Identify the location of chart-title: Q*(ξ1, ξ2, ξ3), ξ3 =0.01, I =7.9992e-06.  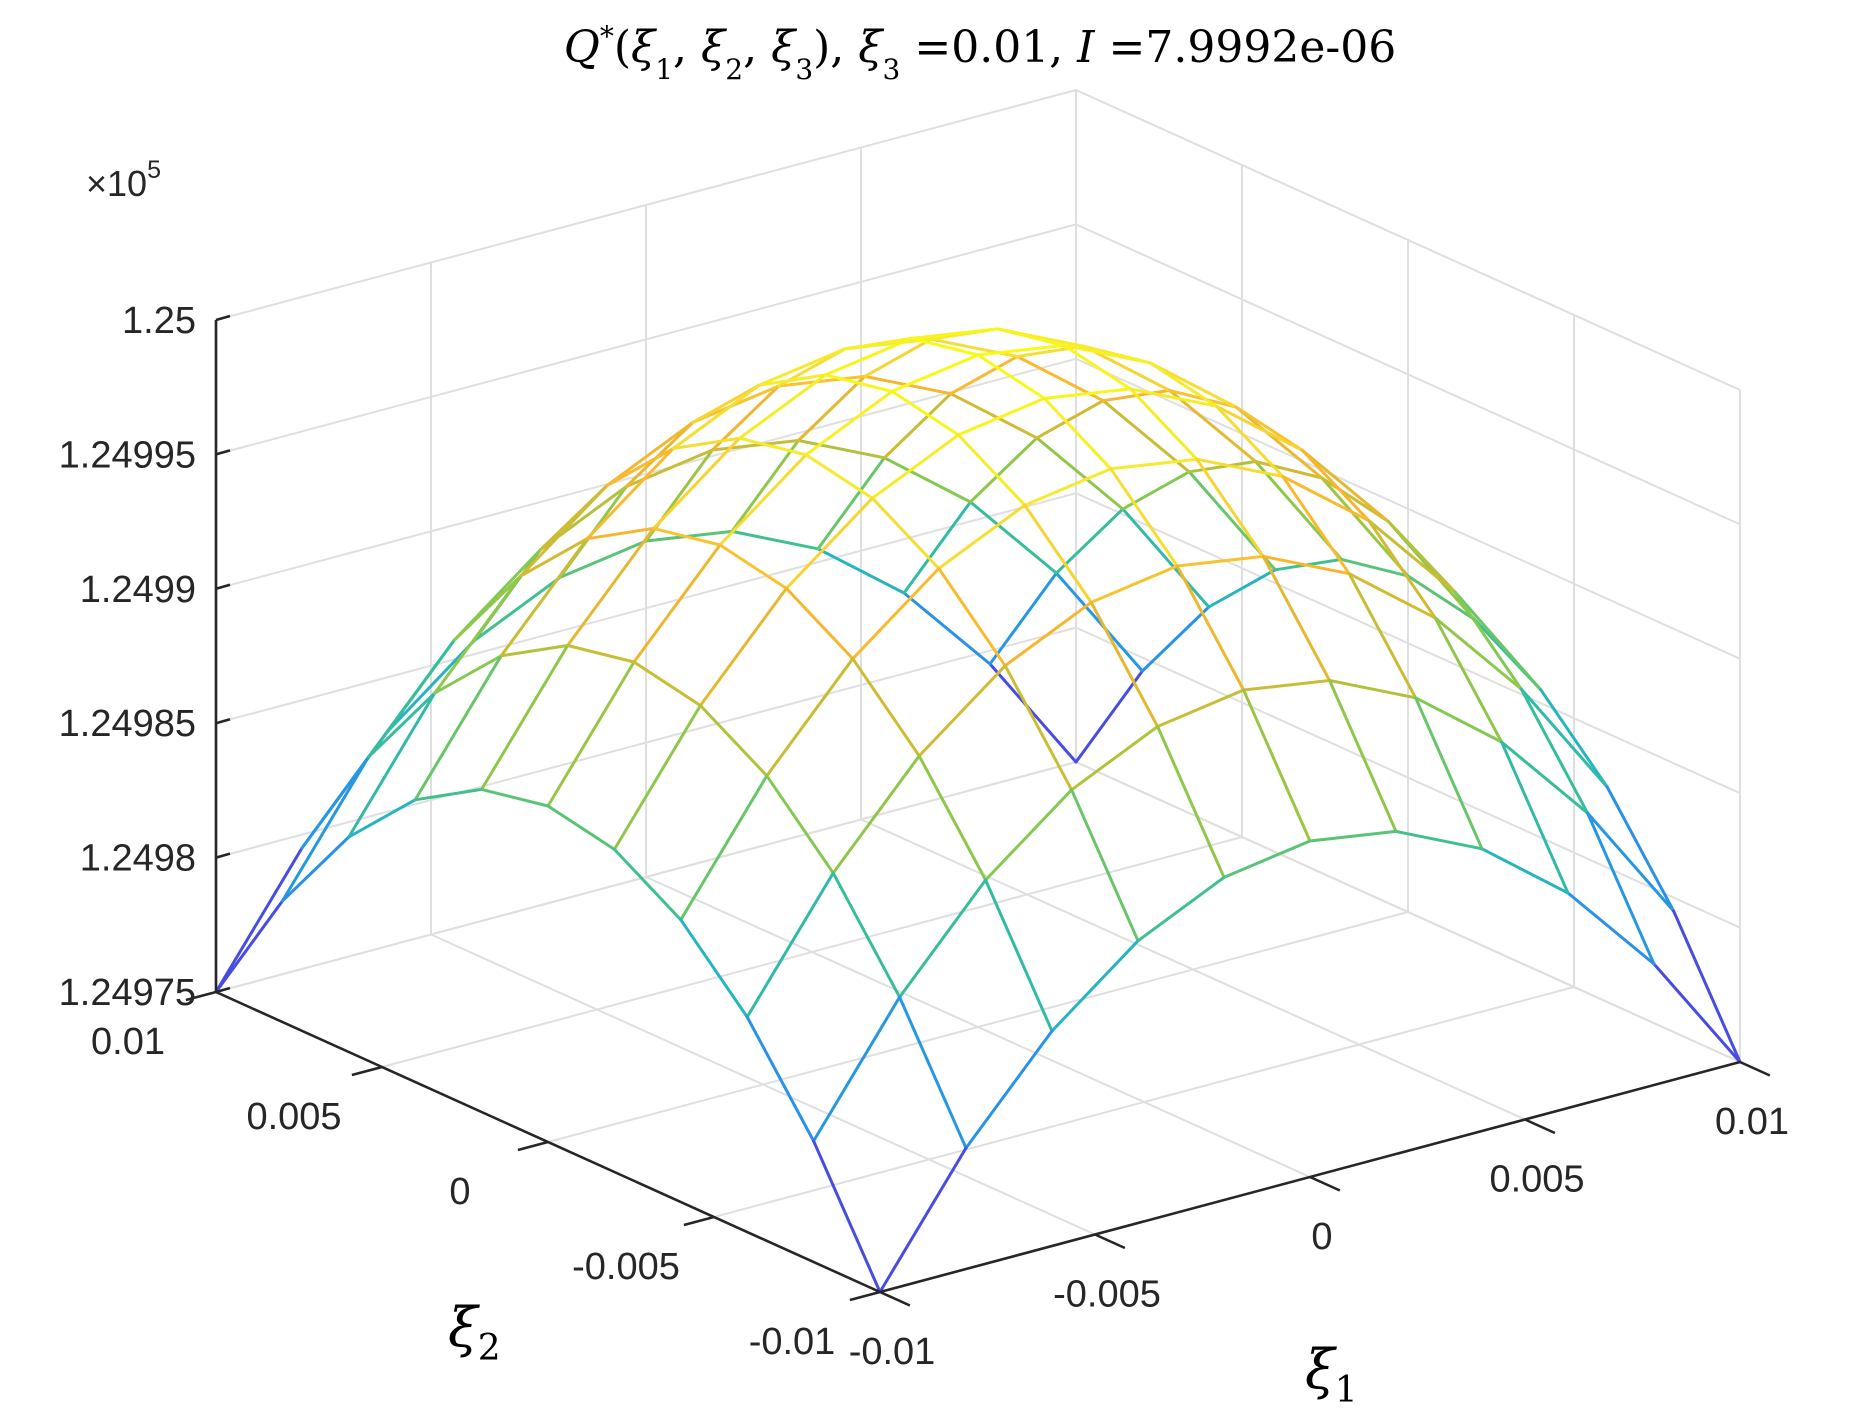
(980, 53).